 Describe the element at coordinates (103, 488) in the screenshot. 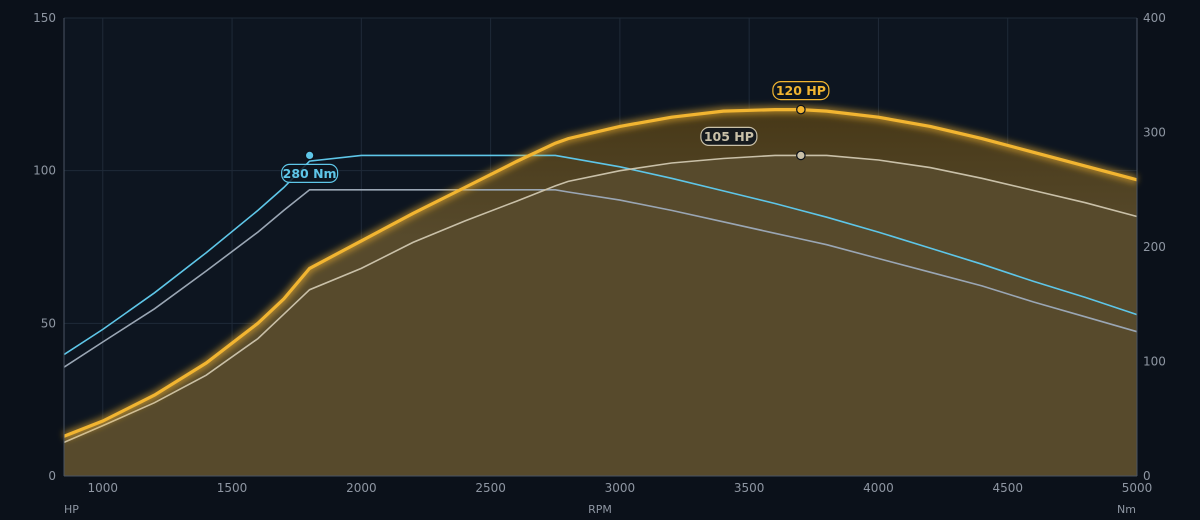

I see `x-tick-label: 1000` at that location.